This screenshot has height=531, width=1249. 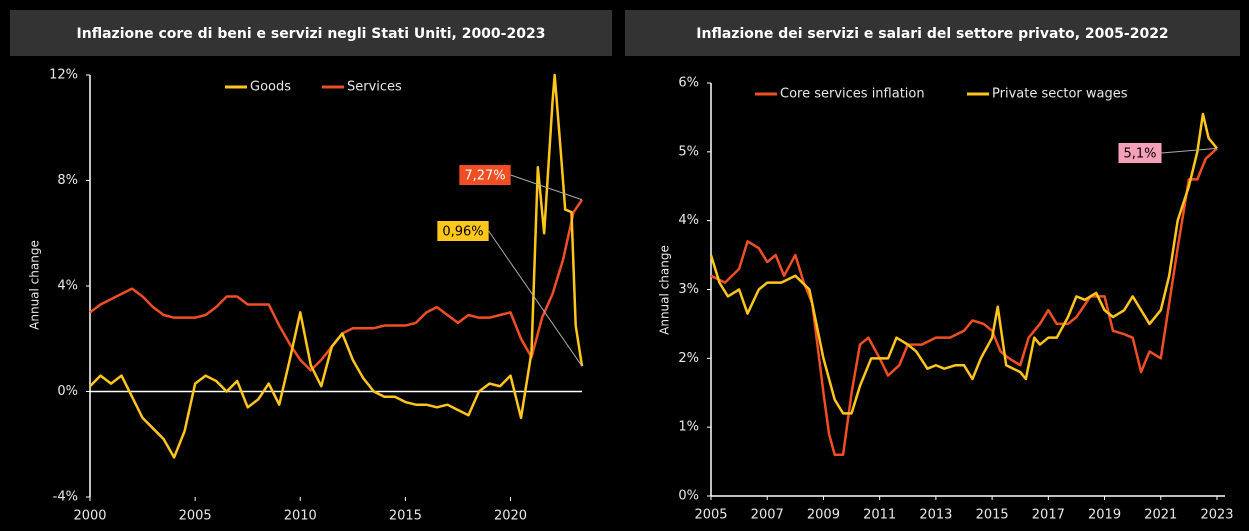 I want to click on x-tick-label: 2013, so click(x=935, y=515).